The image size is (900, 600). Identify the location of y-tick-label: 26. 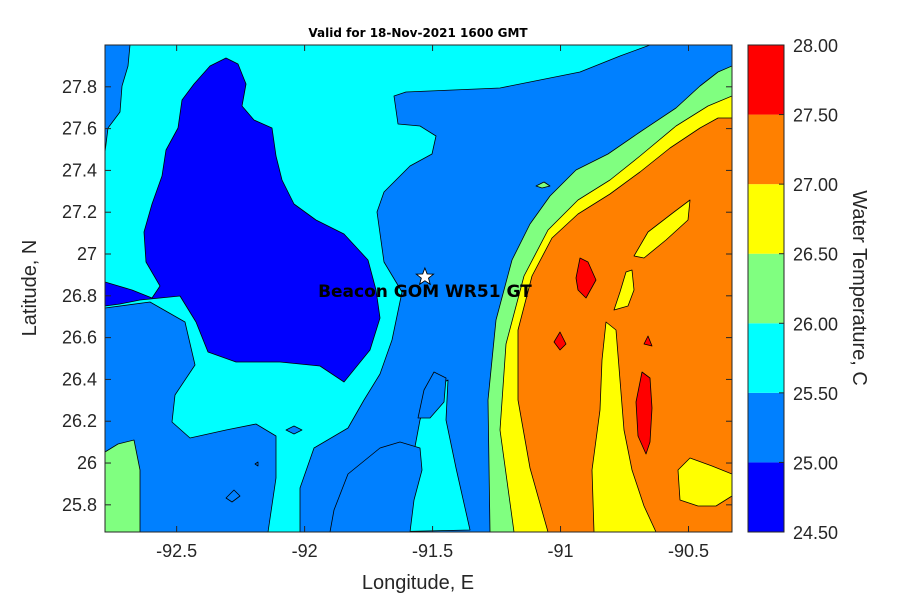
(87, 463).